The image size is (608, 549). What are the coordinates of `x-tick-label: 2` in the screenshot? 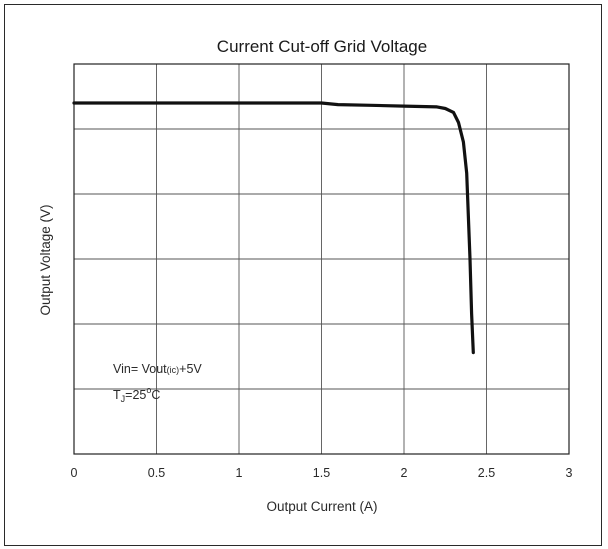 It's located at (404, 473).